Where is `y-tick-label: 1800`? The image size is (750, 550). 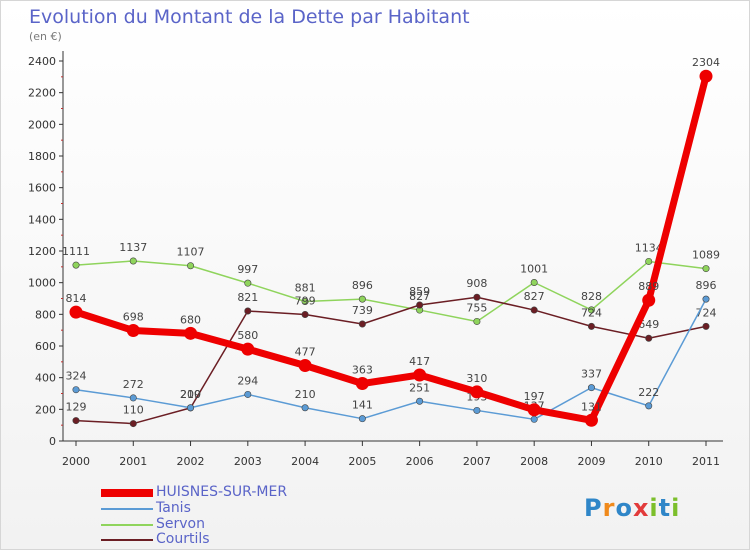 y-tick-label: 1800 is located at coordinates (42, 156).